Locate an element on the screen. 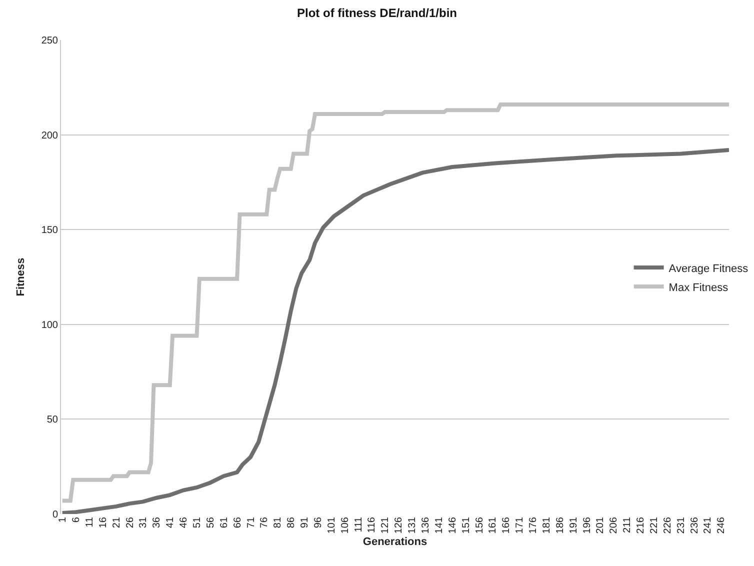 This screenshot has width=754, height=566. x-tick-label: 201 is located at coordinates (600, 525).